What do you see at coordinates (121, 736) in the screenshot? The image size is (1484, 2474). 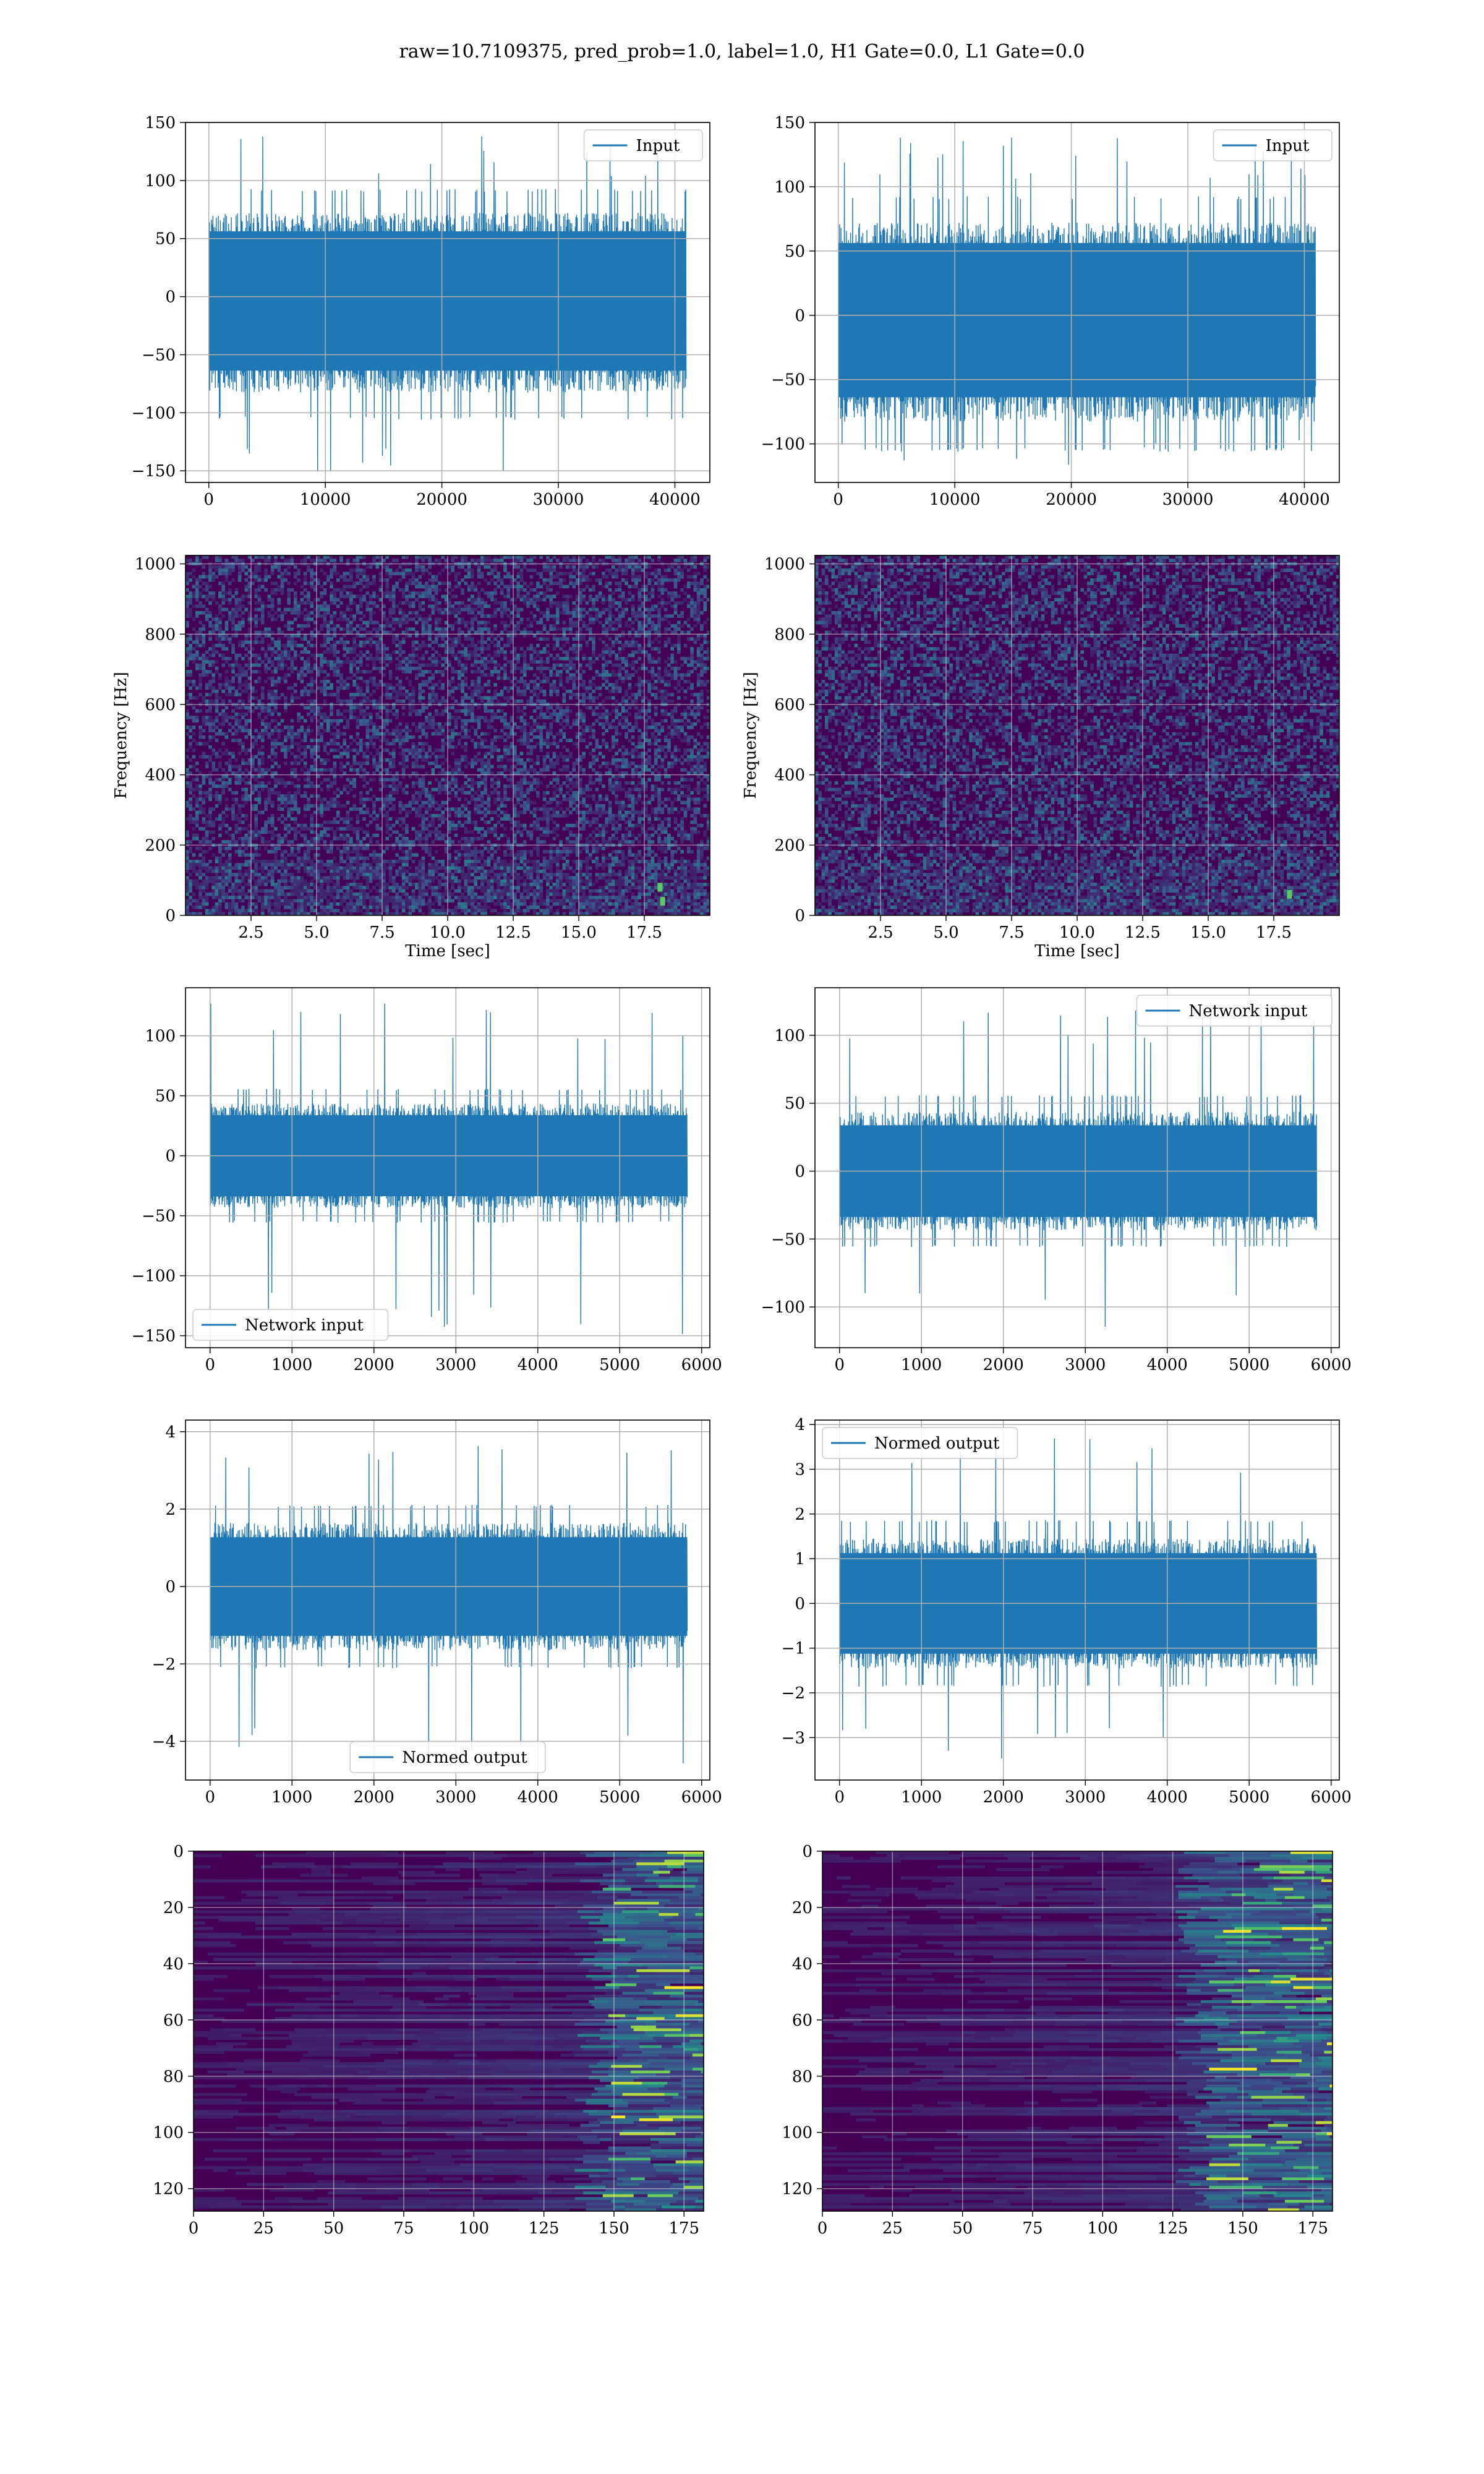 I see `y-axis-label: Frequency [Hz]` at bounding box center [121, 736].